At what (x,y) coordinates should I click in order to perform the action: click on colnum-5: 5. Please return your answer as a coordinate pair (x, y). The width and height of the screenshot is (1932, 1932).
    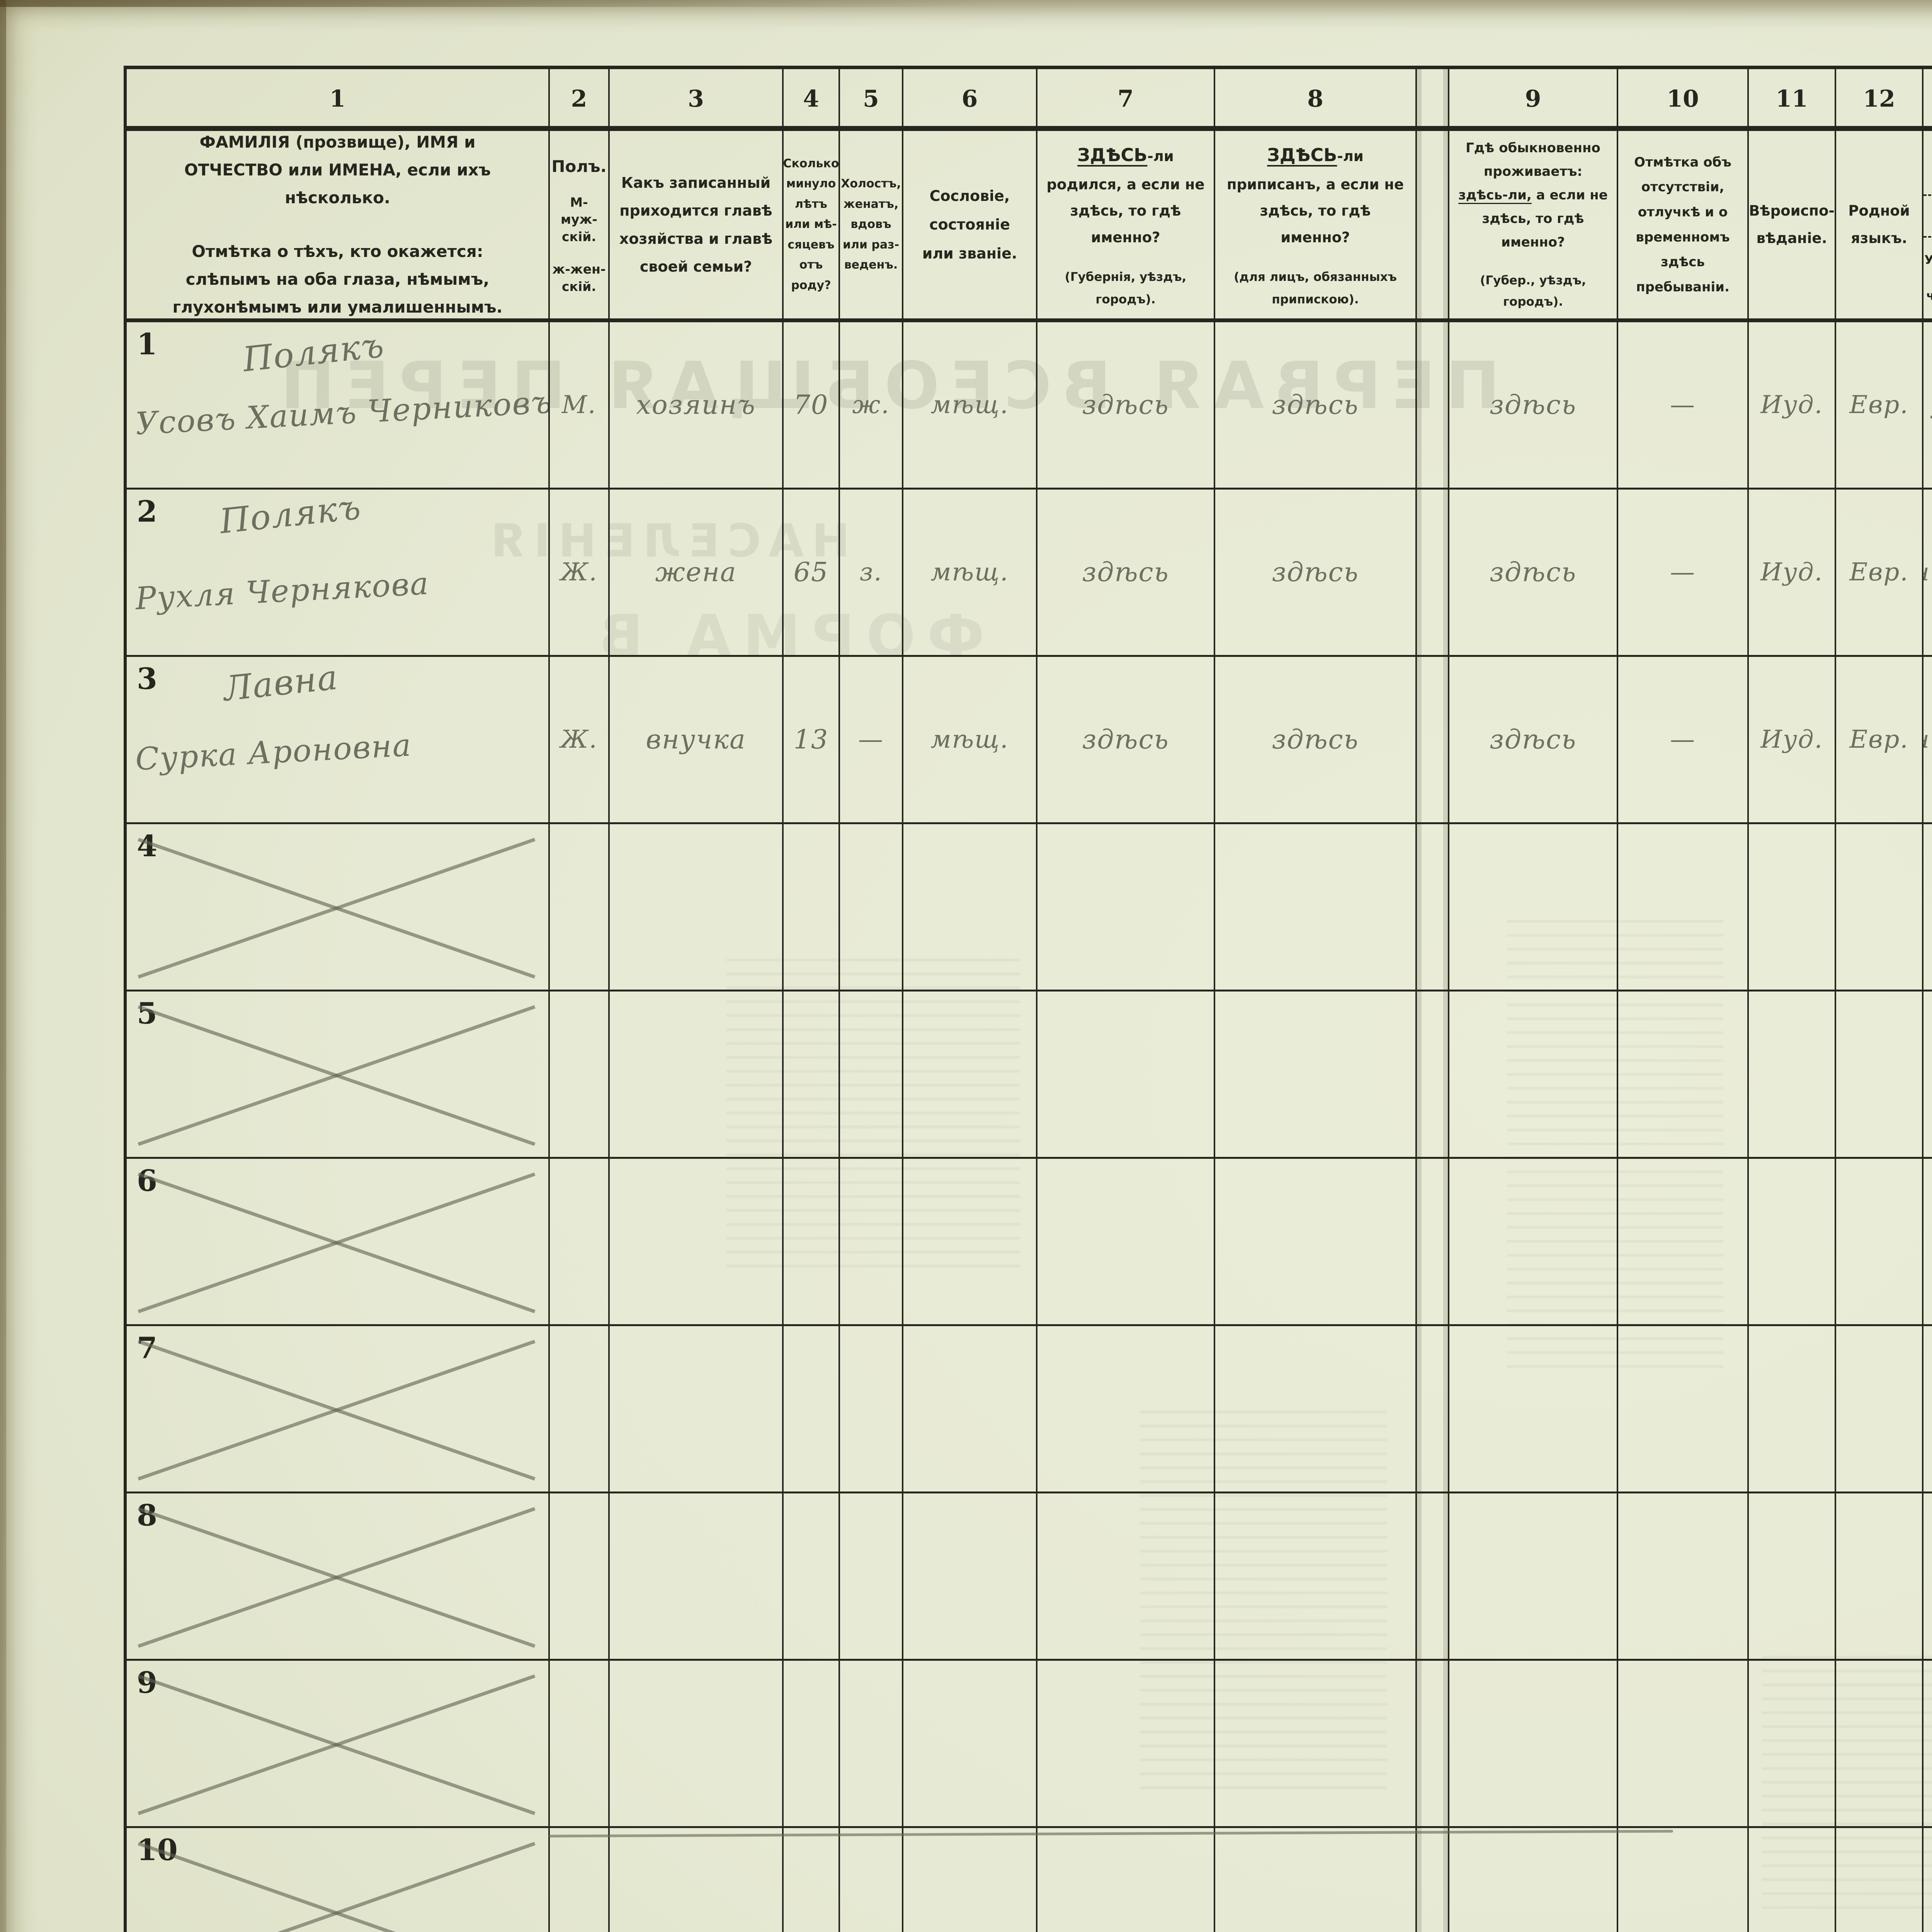
    Looking at the image, I should click on (871, 100).